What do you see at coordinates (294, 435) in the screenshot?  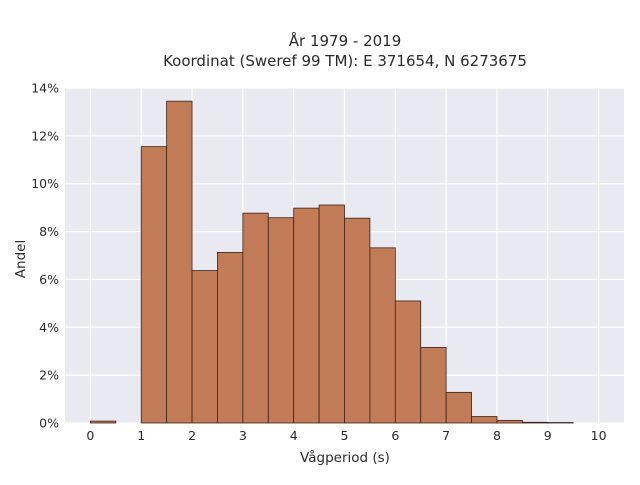 I see `x-tick-label-4: 4` at bounding box center [294, 435].